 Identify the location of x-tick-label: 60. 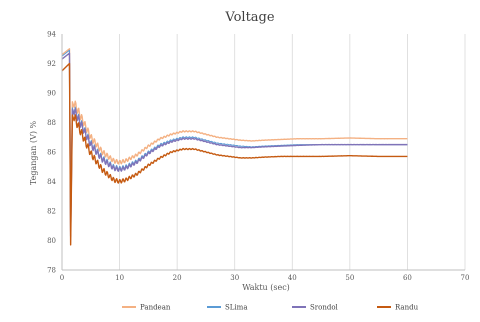
(407, 278).